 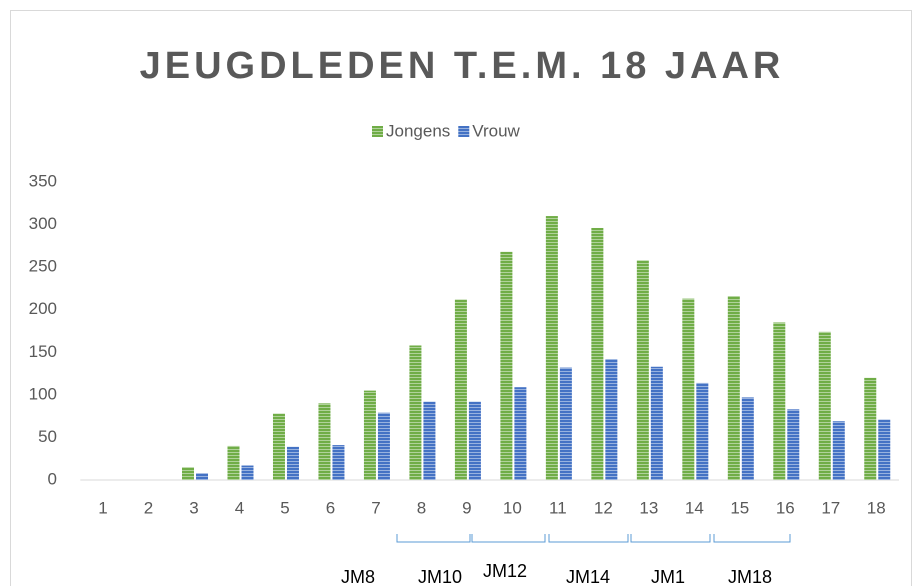 What do you see at coordinates (558, 507) in the screenshot?
I see `x-tick-label: 11` at bounding box center [558, 507].